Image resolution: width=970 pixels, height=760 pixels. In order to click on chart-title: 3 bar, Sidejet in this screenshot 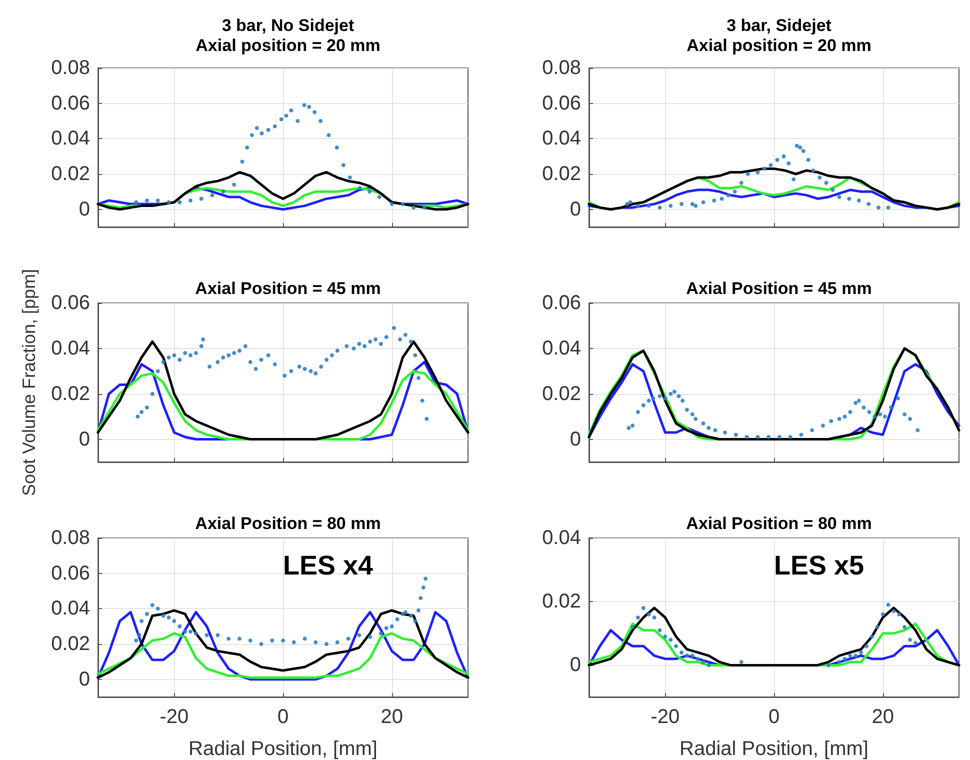, I will do `click(779, 25)`.